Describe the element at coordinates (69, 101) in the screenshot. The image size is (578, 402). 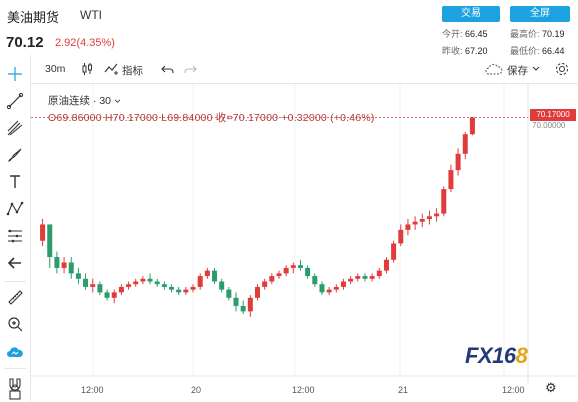
I see `series-name: 原油连续` at that location.